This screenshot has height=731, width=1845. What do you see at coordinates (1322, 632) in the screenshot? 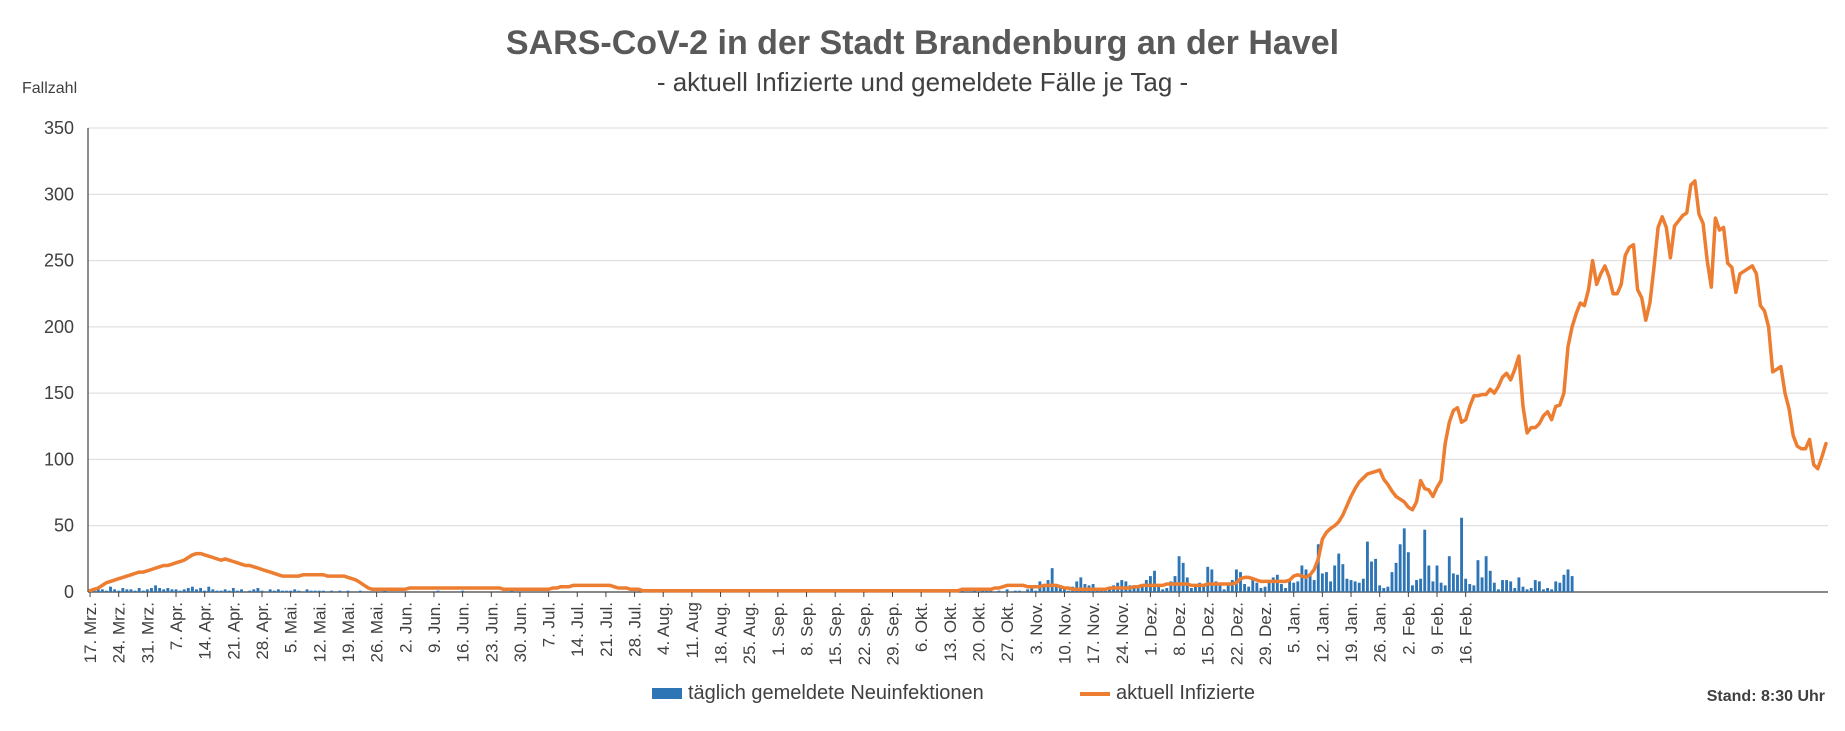
I see `x-tick-label: 12. Jan.` at bounding box center [1322, 632].